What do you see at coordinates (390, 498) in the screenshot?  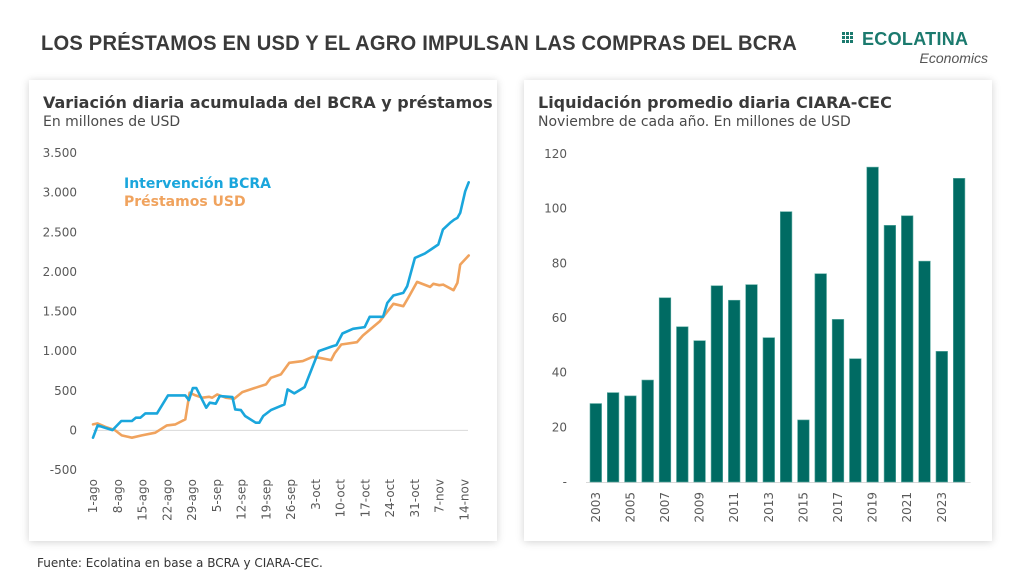 I see `x-tick-label: 24-oct` at bounding box center [390, 498].